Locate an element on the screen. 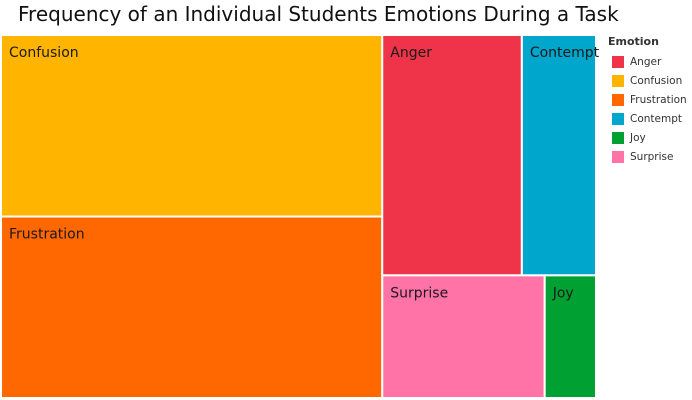 This screenshot has width=692, height=400. legend-label-joy: Joy is located at coordinates (638, 137).